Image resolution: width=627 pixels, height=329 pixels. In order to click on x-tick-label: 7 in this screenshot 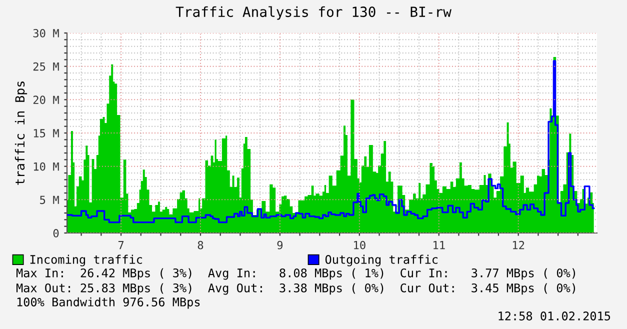, I will do `click(121, 245)`.